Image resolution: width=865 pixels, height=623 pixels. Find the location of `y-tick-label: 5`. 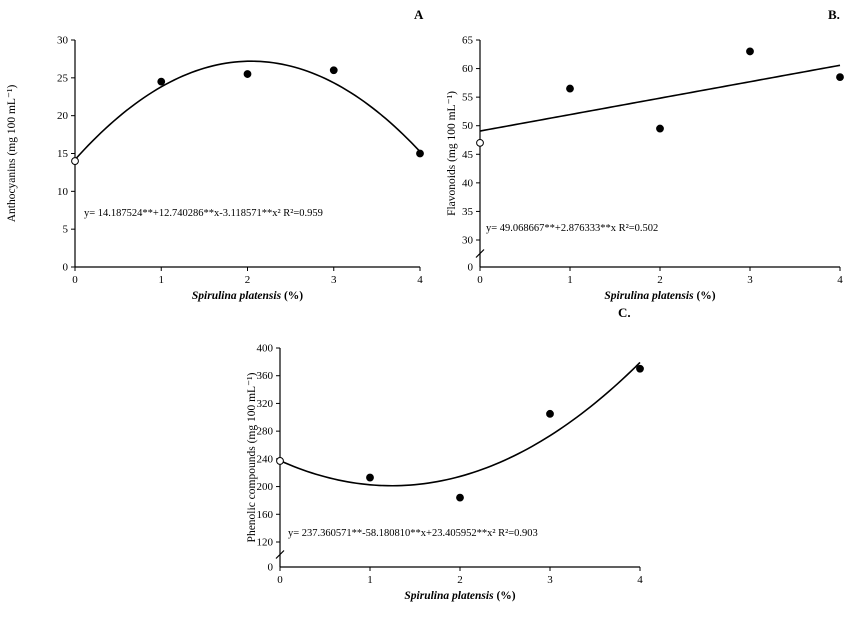

y-tick-label: 5 is located at coordinates (66, 230).